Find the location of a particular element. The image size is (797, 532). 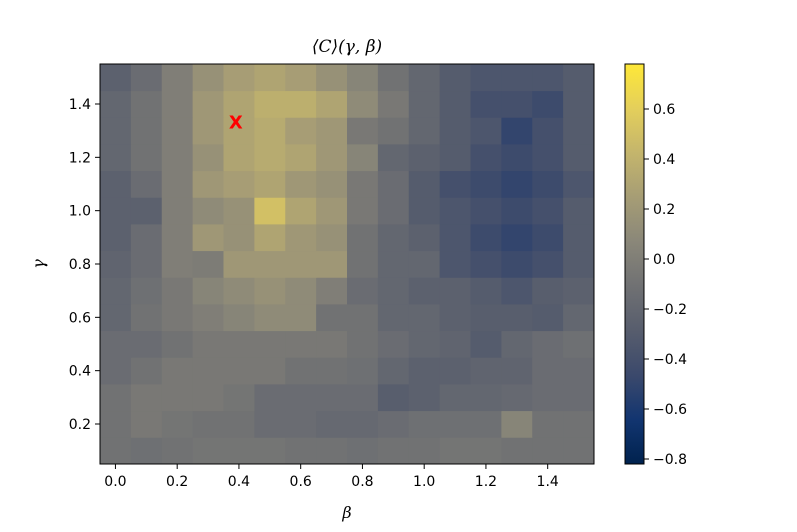

colorbar-axis: −0.8 −0.6 −0.4 −0.2 0.0 0.2 0.4 0.6 is located at coordinates (665, 285).